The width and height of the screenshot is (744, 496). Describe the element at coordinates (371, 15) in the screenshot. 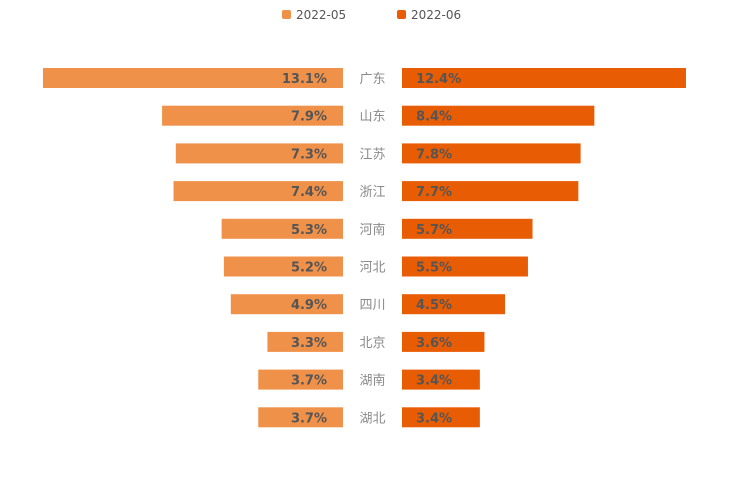

I see `legend: 2022-05 2022-06` at that location.